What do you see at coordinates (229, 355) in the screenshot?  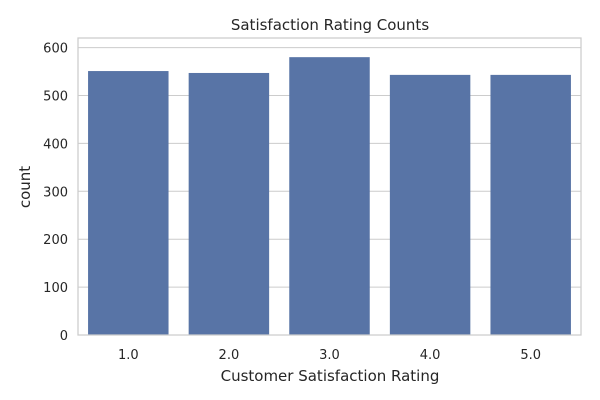 I see `x-tick-label: 2.0` at bounding box center [229, 355].